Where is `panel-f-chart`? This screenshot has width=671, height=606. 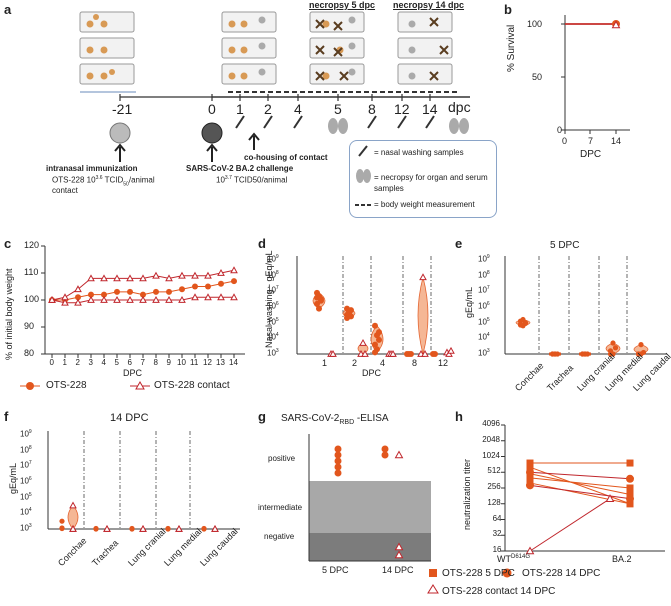
panel-f-chart is located at coordinates (143, 481).